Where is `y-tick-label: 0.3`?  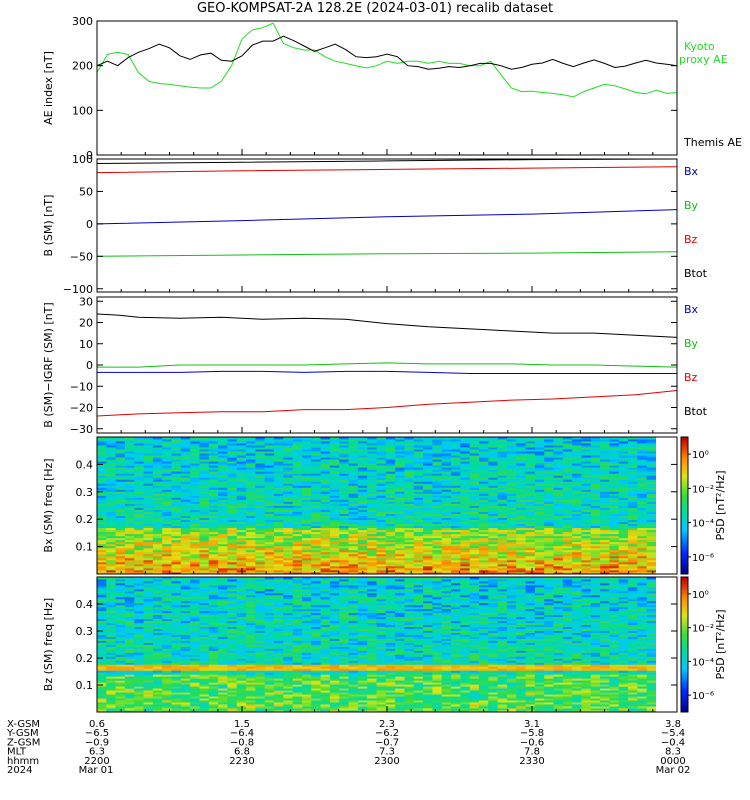 y-tick-label: 0.3 is located at coordinates (85, 492).